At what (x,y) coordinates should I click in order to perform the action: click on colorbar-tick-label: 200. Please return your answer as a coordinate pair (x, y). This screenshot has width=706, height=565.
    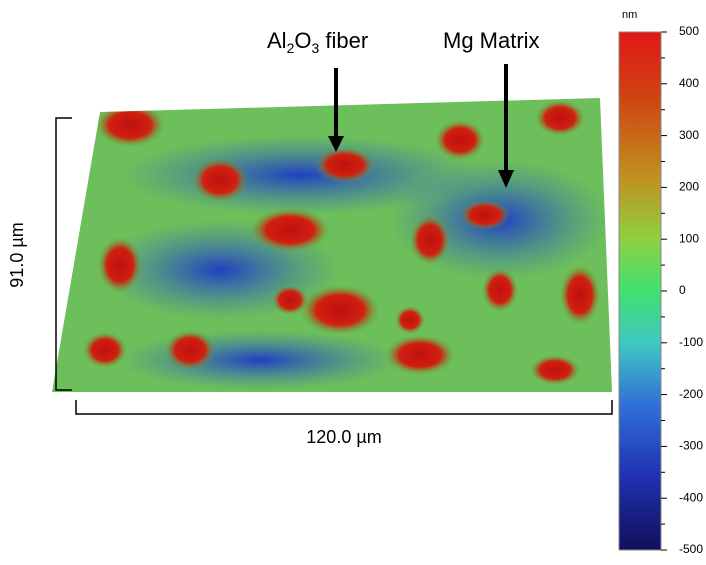
    Looking at the image, I should click on (689, 187).